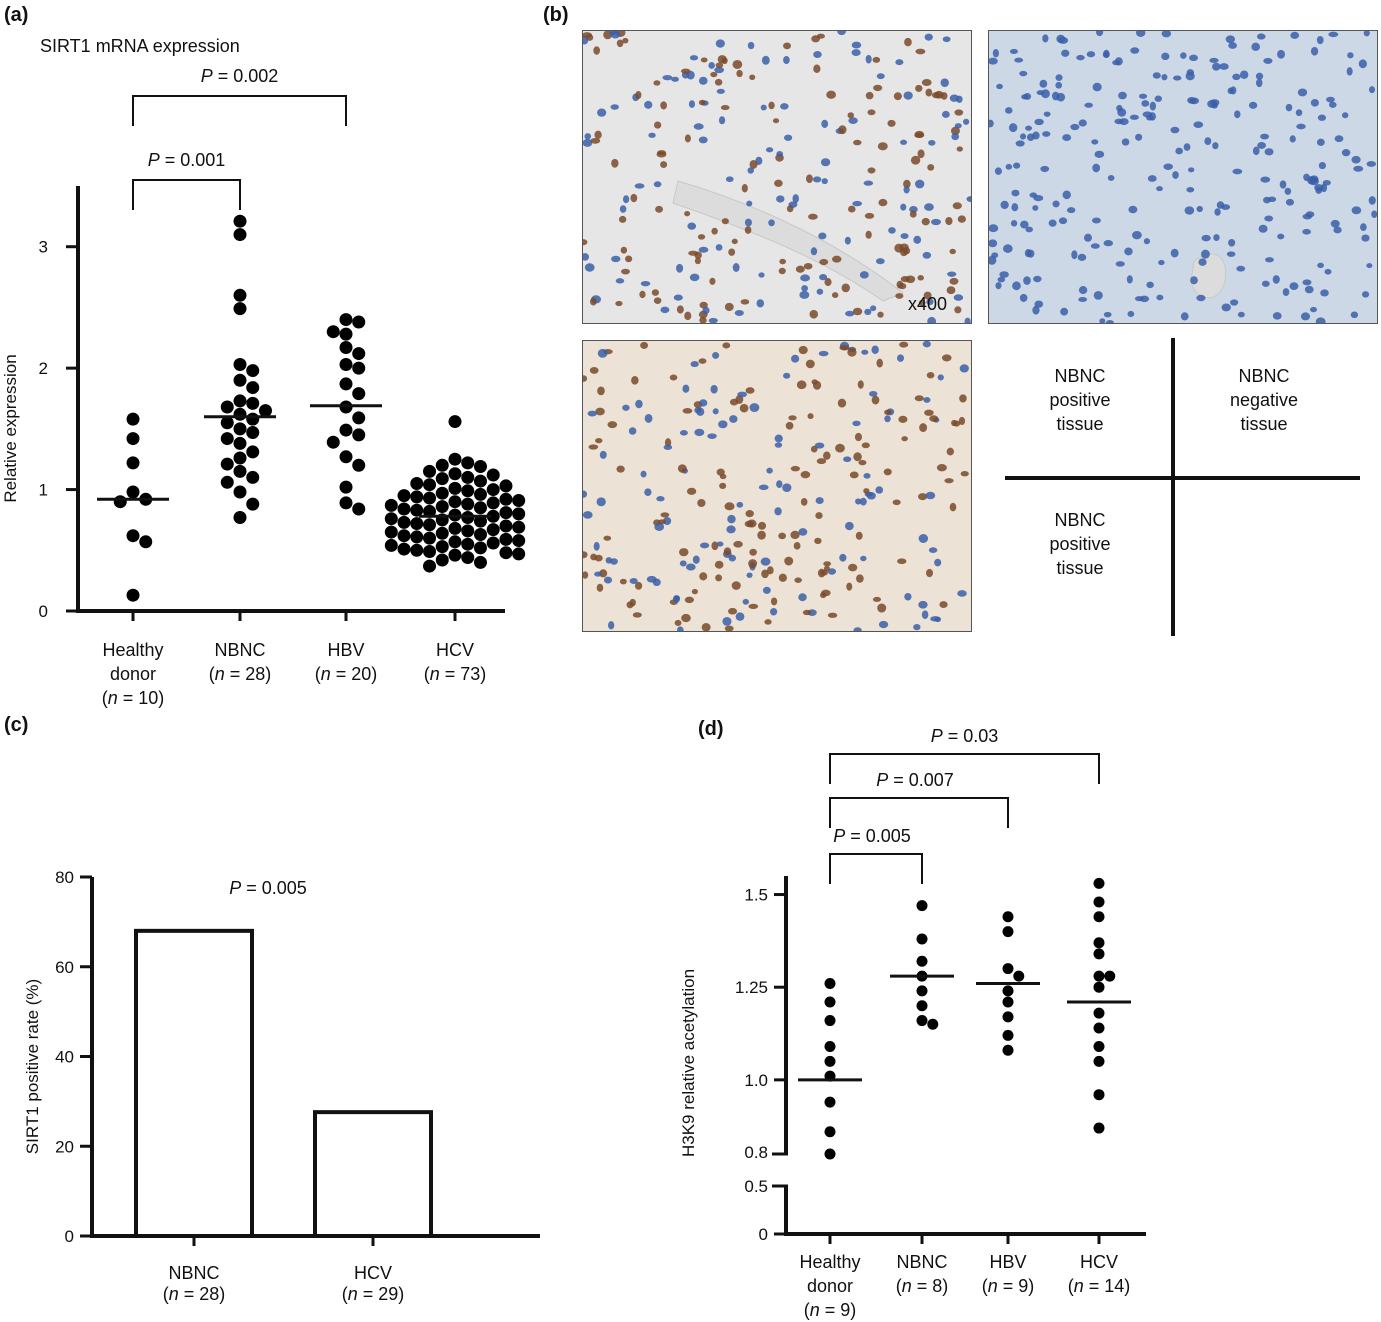  What do you see at coordinates (174, 1294) in the screenshot?
I see `chart-c-category-n-var: n` at bounding box center [174, 1294].